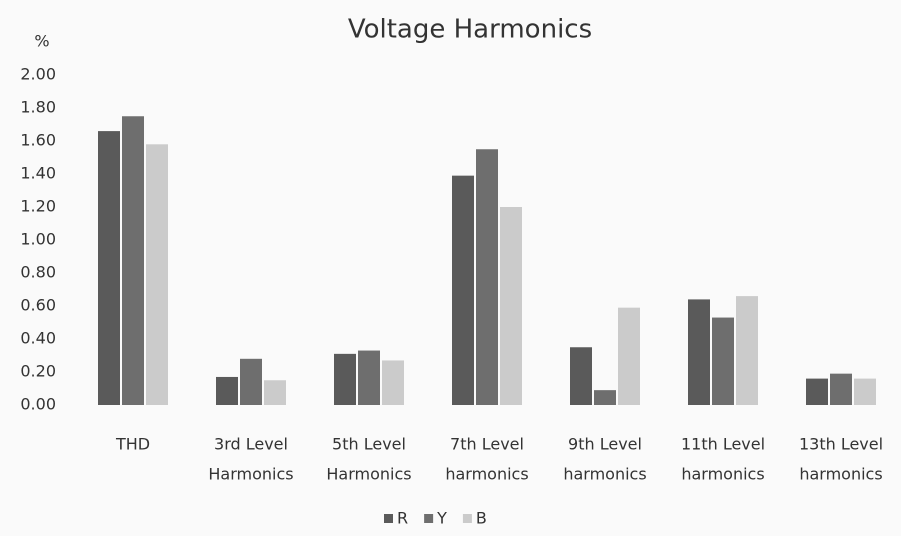 This screenshot has width=901, height=536. Describe the element at coordinates (605, 444) in the screenshot. I see `x-tick-label: 9th Level` at that location.